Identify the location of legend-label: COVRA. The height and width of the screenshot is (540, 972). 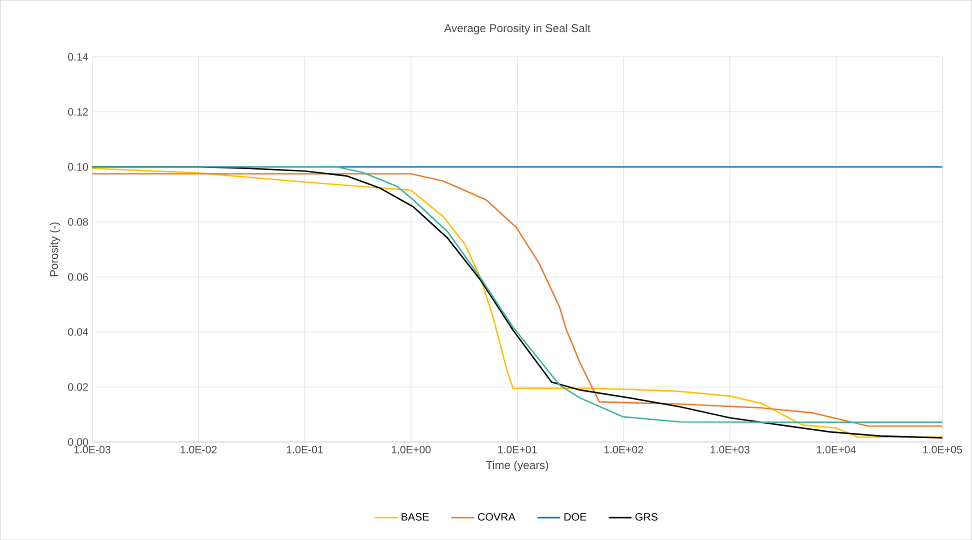
(497, 516).